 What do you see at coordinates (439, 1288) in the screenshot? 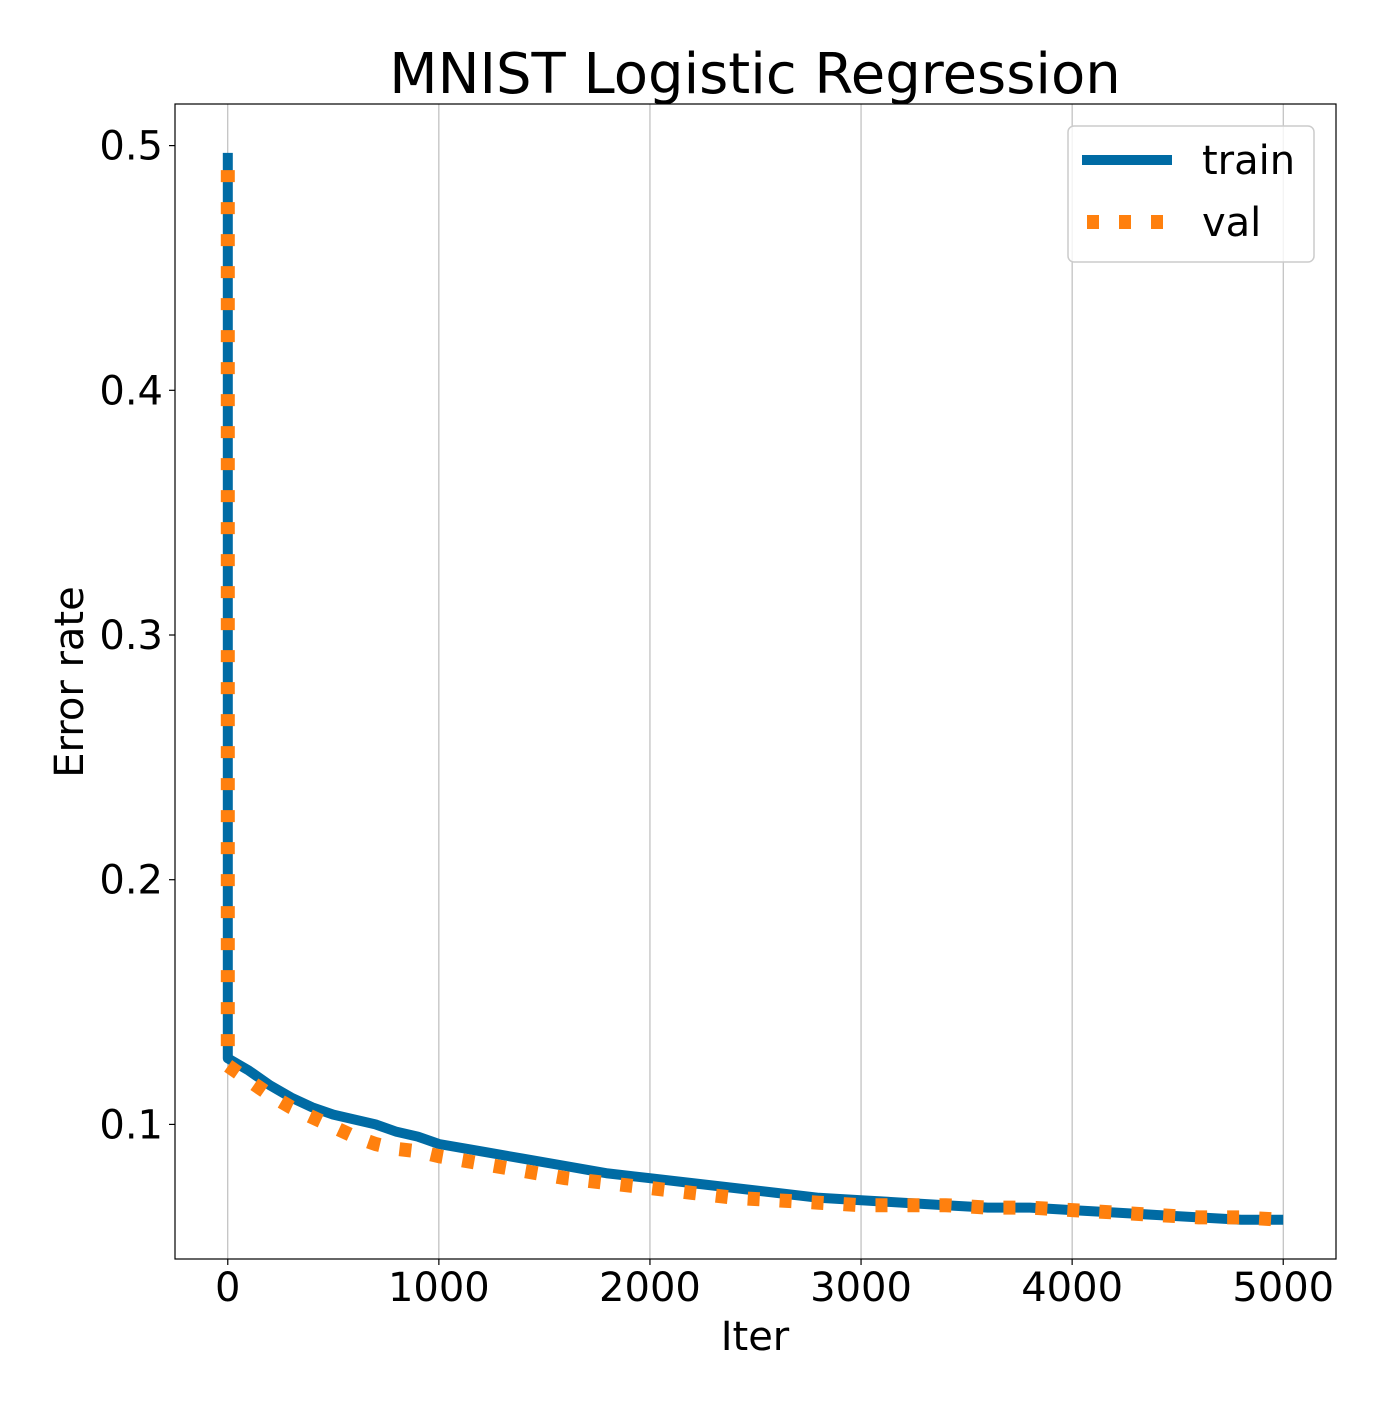
I see `x-tick-label: 1000` at bounding box center [439, 1288].